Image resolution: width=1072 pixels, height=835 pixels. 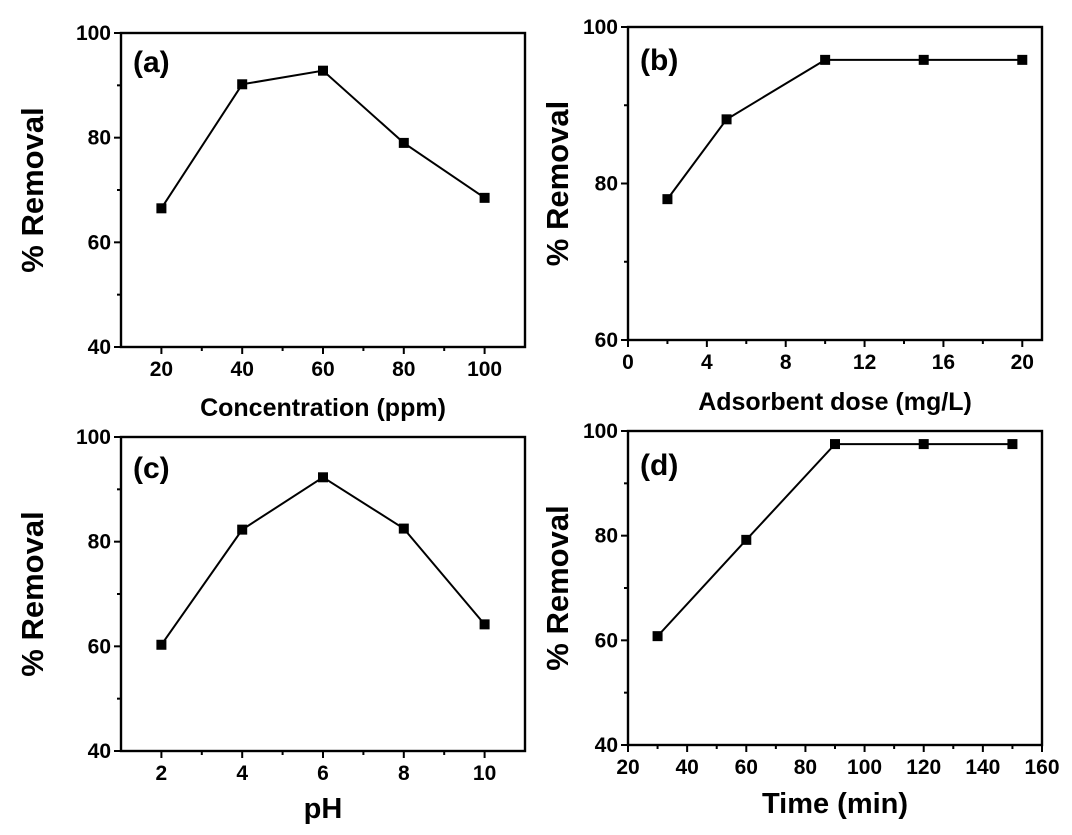 What do you see at coordinates (627, 767) in the screenshot?
I see `x-tick-label-d: 20` at bounding box center [627, 767].